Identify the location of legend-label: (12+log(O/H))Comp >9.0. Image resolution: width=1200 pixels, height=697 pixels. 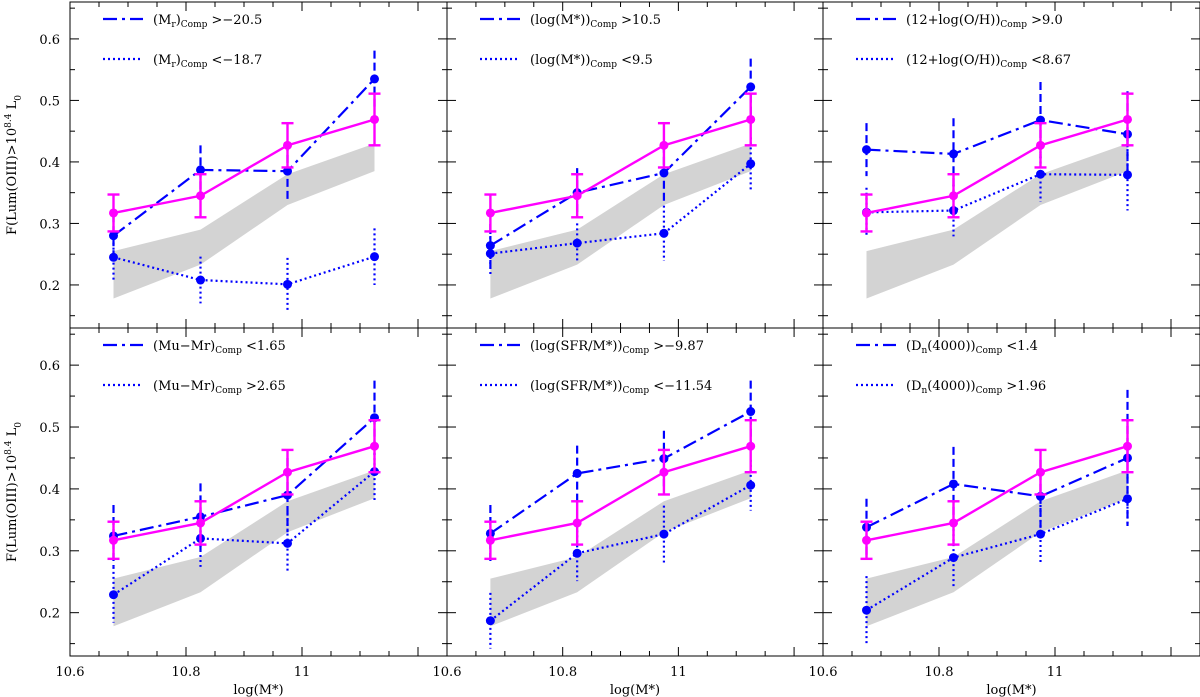
(984, 21).